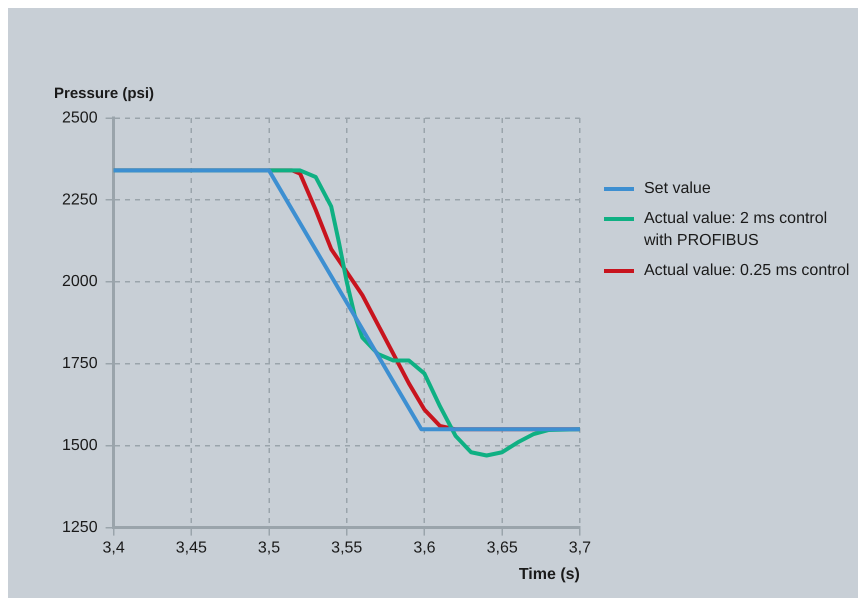  Describe the element at coordinates (80, 199) in the screenshot. I see `y-tick-label: 2250` at that location.